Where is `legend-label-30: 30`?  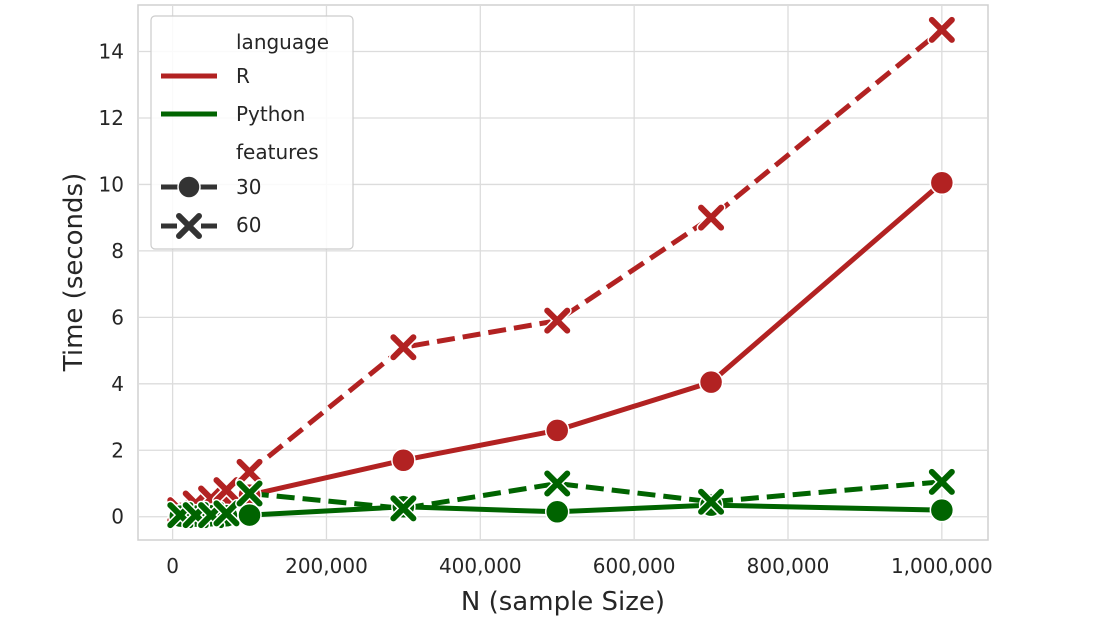
legend-label-30: 30 is located at coordinates (248, 187).